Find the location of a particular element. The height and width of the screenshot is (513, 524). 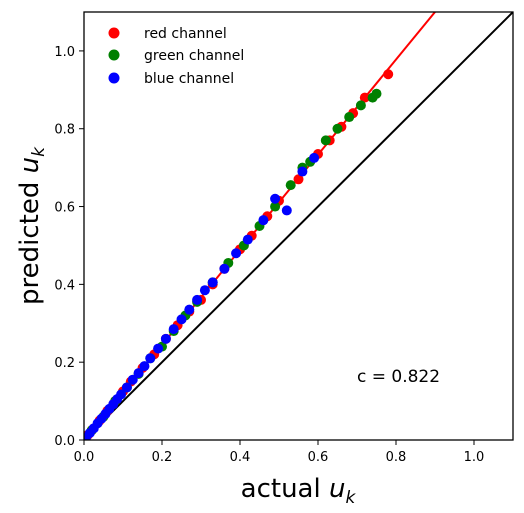

x-tick-label: 1.0 is located at coordinates (474, 457).